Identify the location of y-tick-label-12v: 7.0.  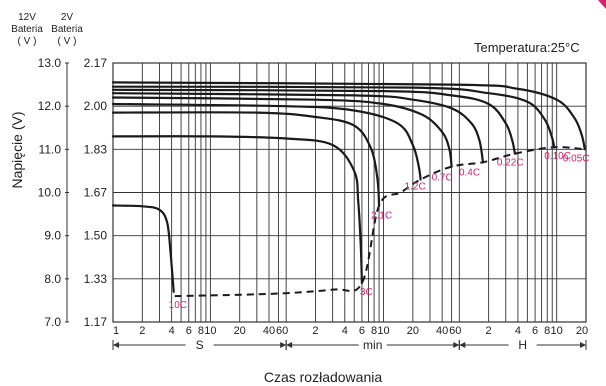
(52, 322).